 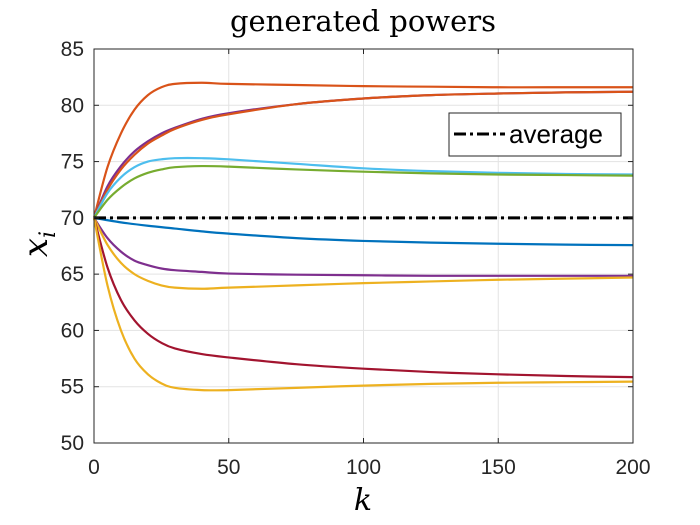 I want to click on legend: average, so click(x=535, y=134).